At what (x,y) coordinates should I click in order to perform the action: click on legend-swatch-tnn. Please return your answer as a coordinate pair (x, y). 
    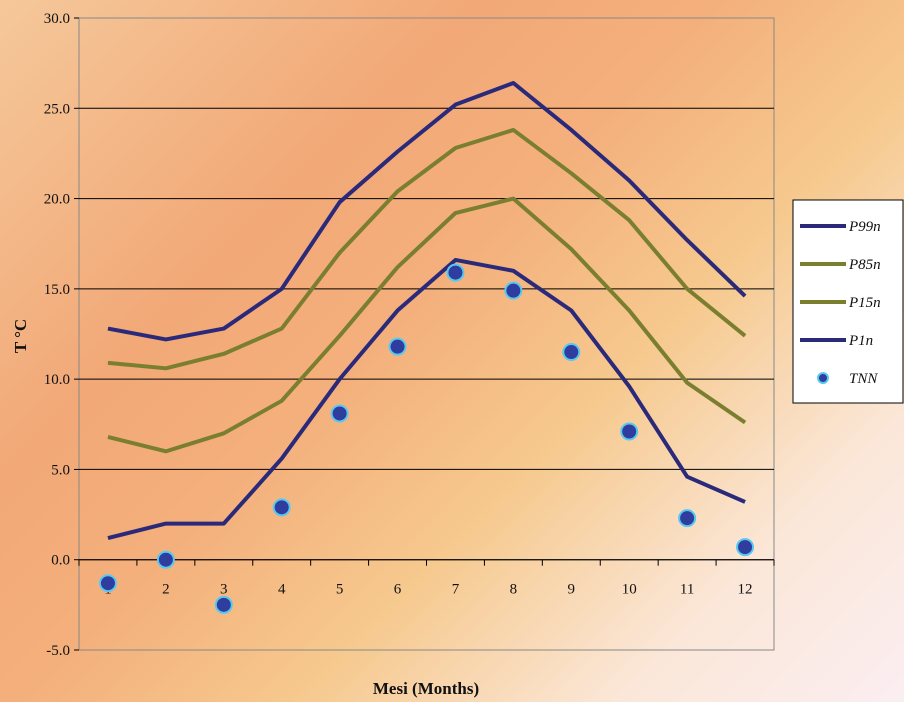
    Looking at the image, I should click on (823, 378).